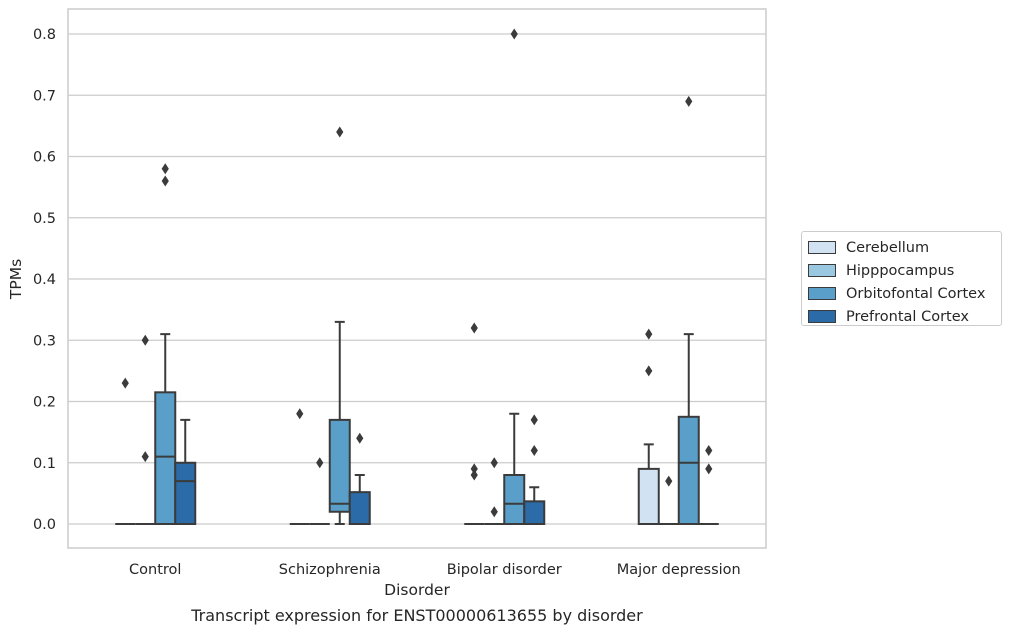 This screenshot has width=1014, height=634. I want to click on y-tick-label: 0.3, so click(44, 341).